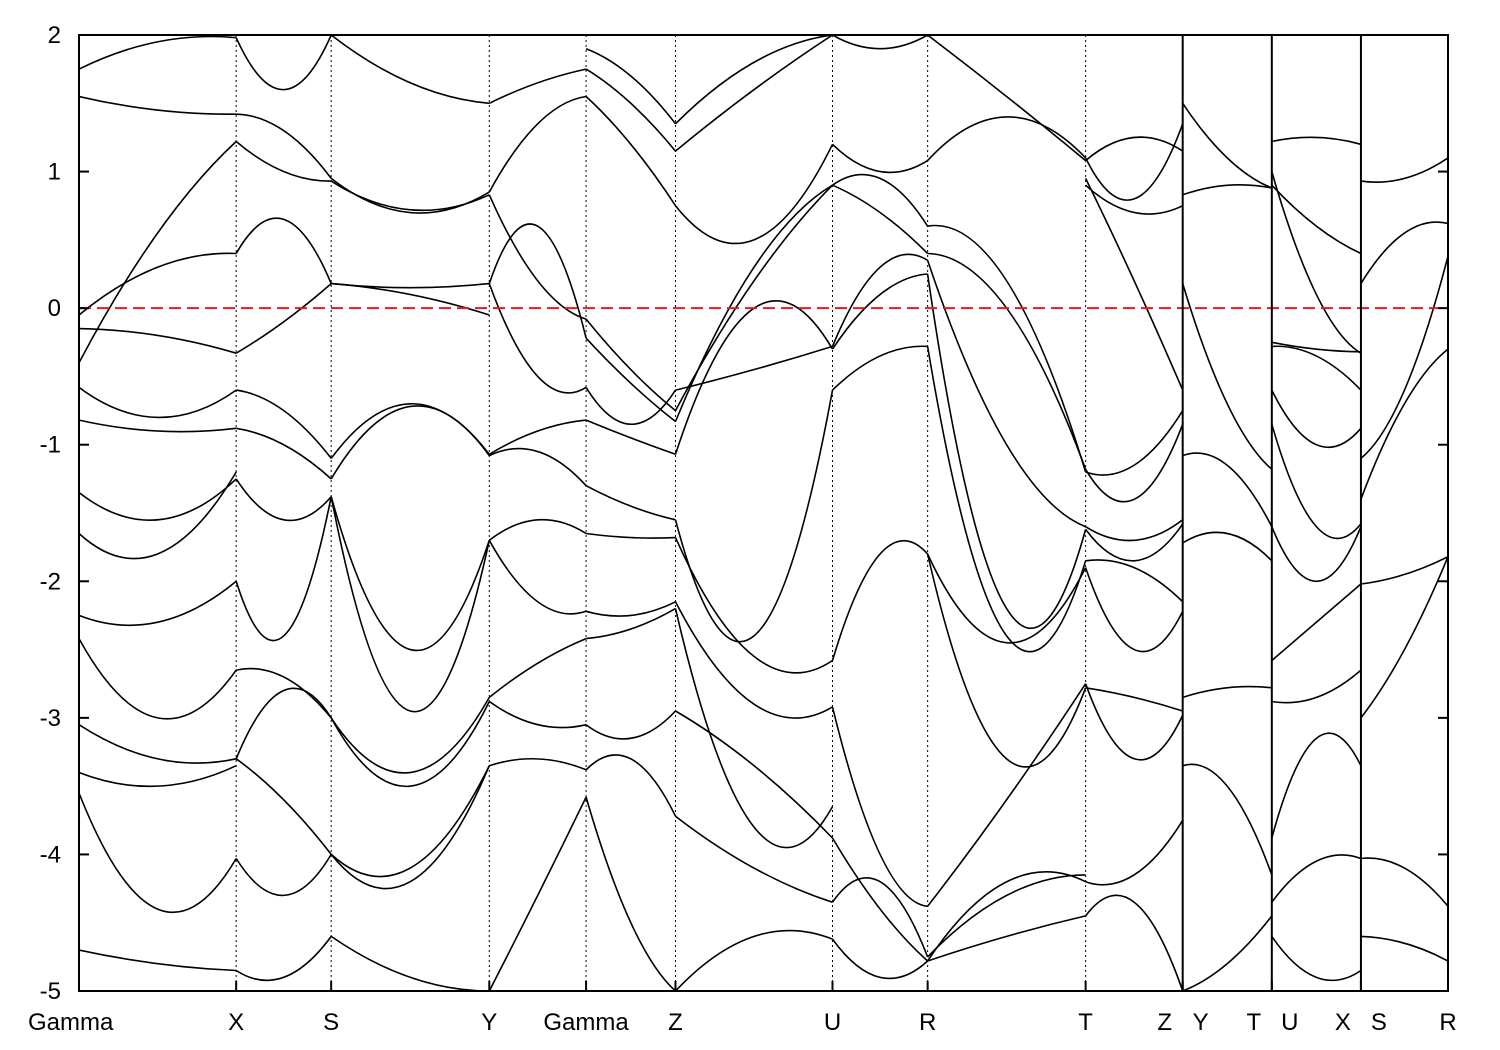 The image size is (1500, 1050). What do you see at coordinates (586, 1022) in the screenshot?
I see `x-tick-label: Gamma` at bounding box center [586, 1022].